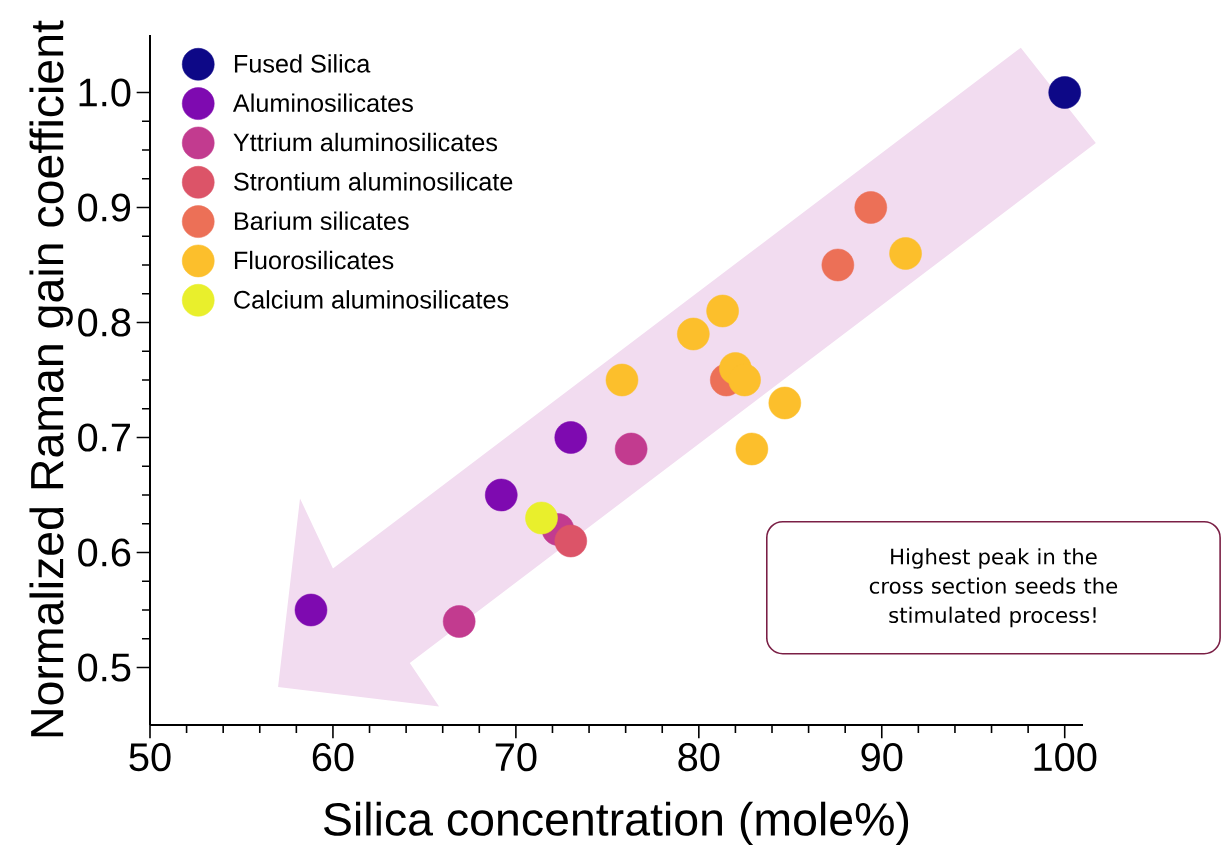 The height and width of the screenshot is (851, 1225). Describe the element at coordinates (104, 437) in the screenshot. I see `y-tick-label: 0.7` at that location.